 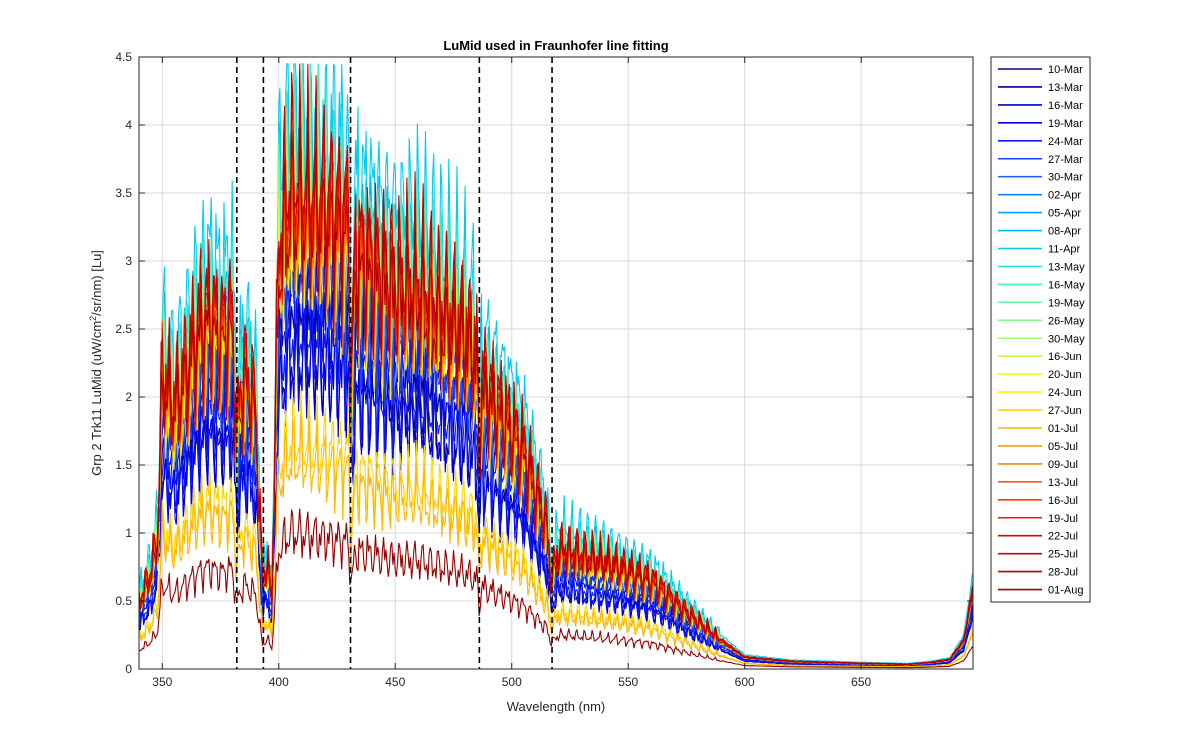 I want to click on series-line, so click(x=556, y=588).